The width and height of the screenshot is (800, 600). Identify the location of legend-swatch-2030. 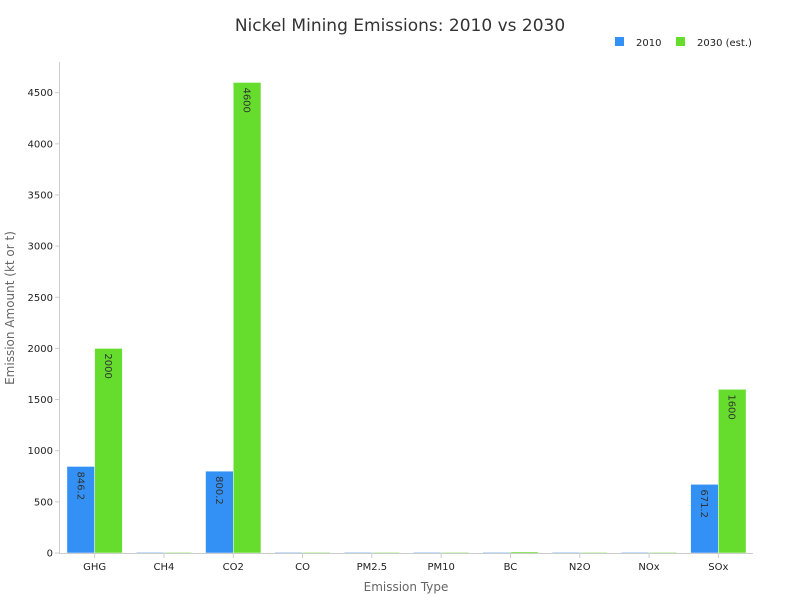
(680, 41).